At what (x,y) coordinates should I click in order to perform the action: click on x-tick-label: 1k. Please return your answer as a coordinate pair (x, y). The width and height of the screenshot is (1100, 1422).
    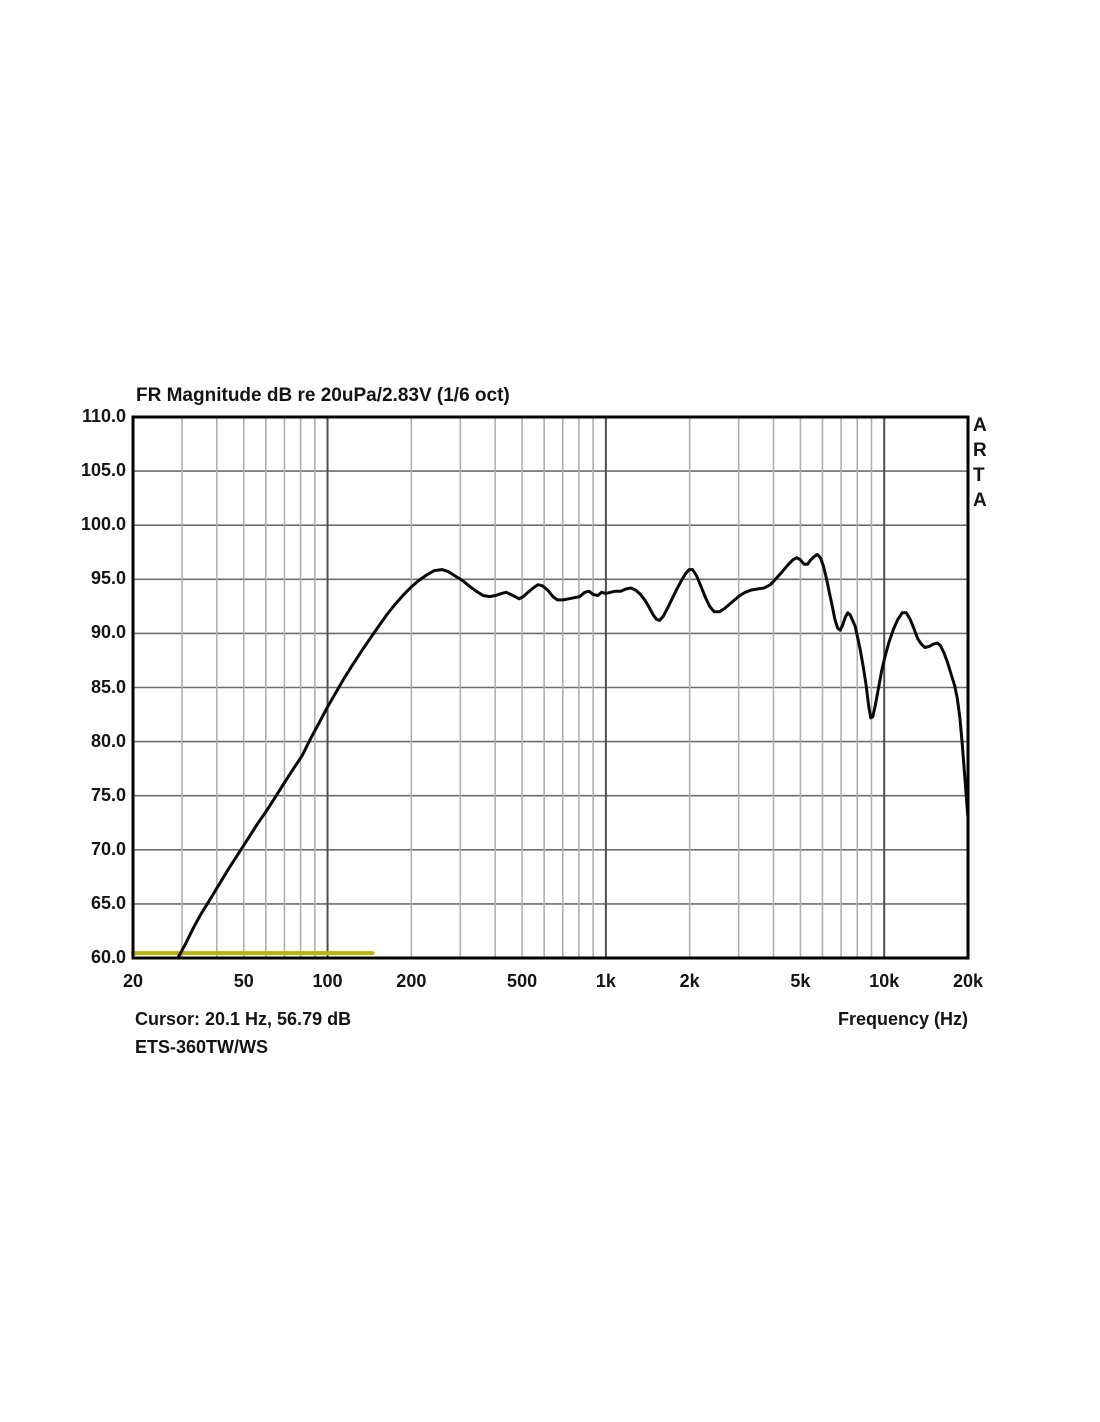
    Looking at the image, I should click on (605, 981).